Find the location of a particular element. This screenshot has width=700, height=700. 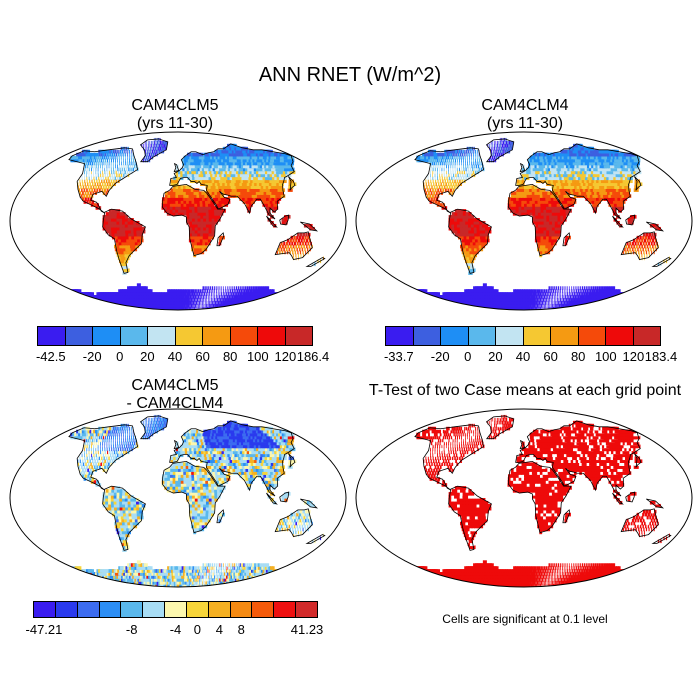

cb3-tick-label: -47.21 is located at coordinates (44, 629).